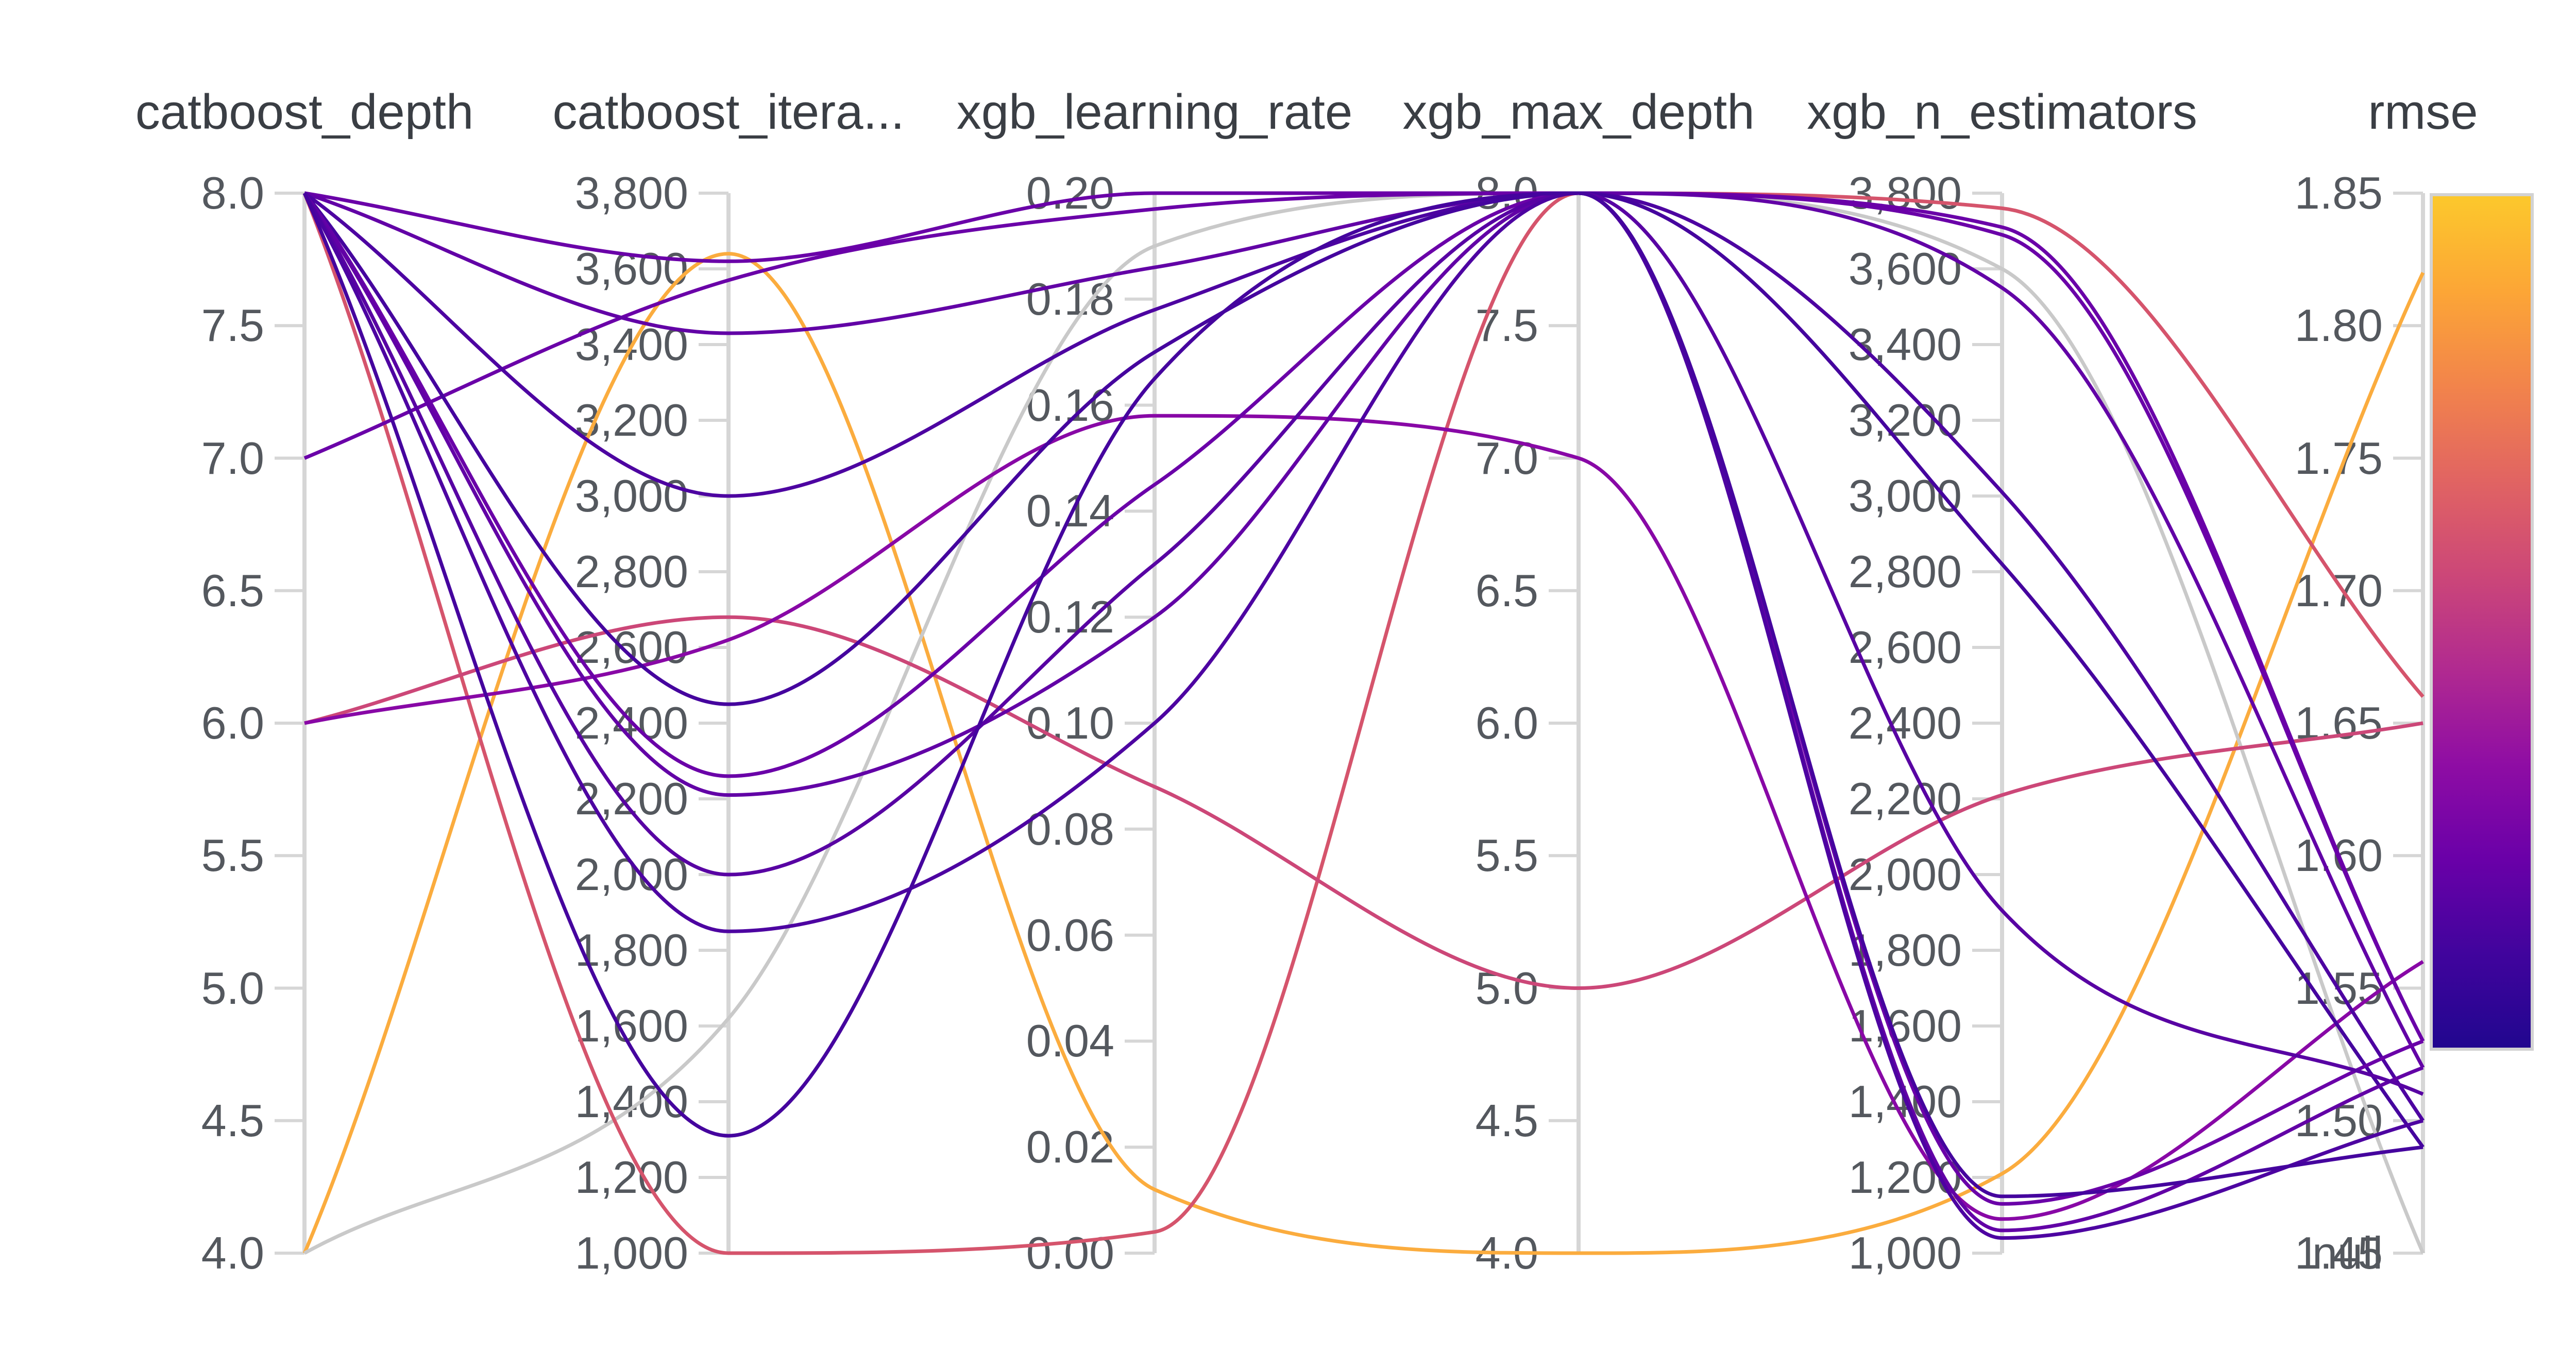 This screenshot has width=2576, height=1368. What do you see at coordinates (2423, 112) in the screenshot?
I see `axis-title-rmse: rmse` at bounding box center [2423, 112].